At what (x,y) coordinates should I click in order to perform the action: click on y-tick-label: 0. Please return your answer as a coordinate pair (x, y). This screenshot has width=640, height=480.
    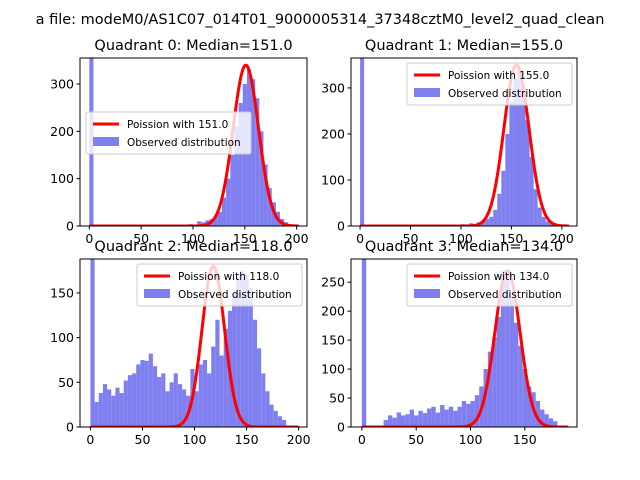
    Looking at the image, I should click on (70, 226).